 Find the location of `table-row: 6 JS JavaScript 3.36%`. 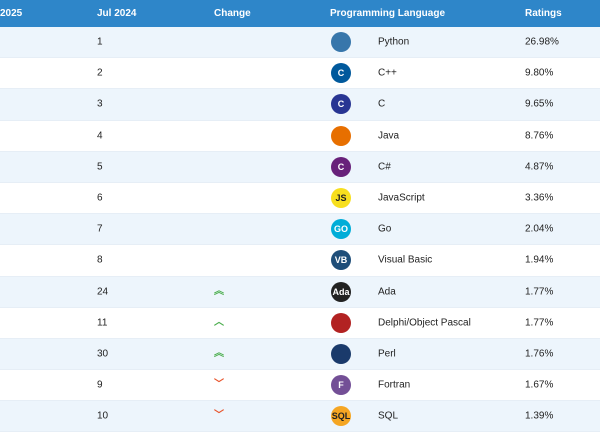

table-row: 6 JS JavaScript 3.36% is located at coordinates (300, 199).